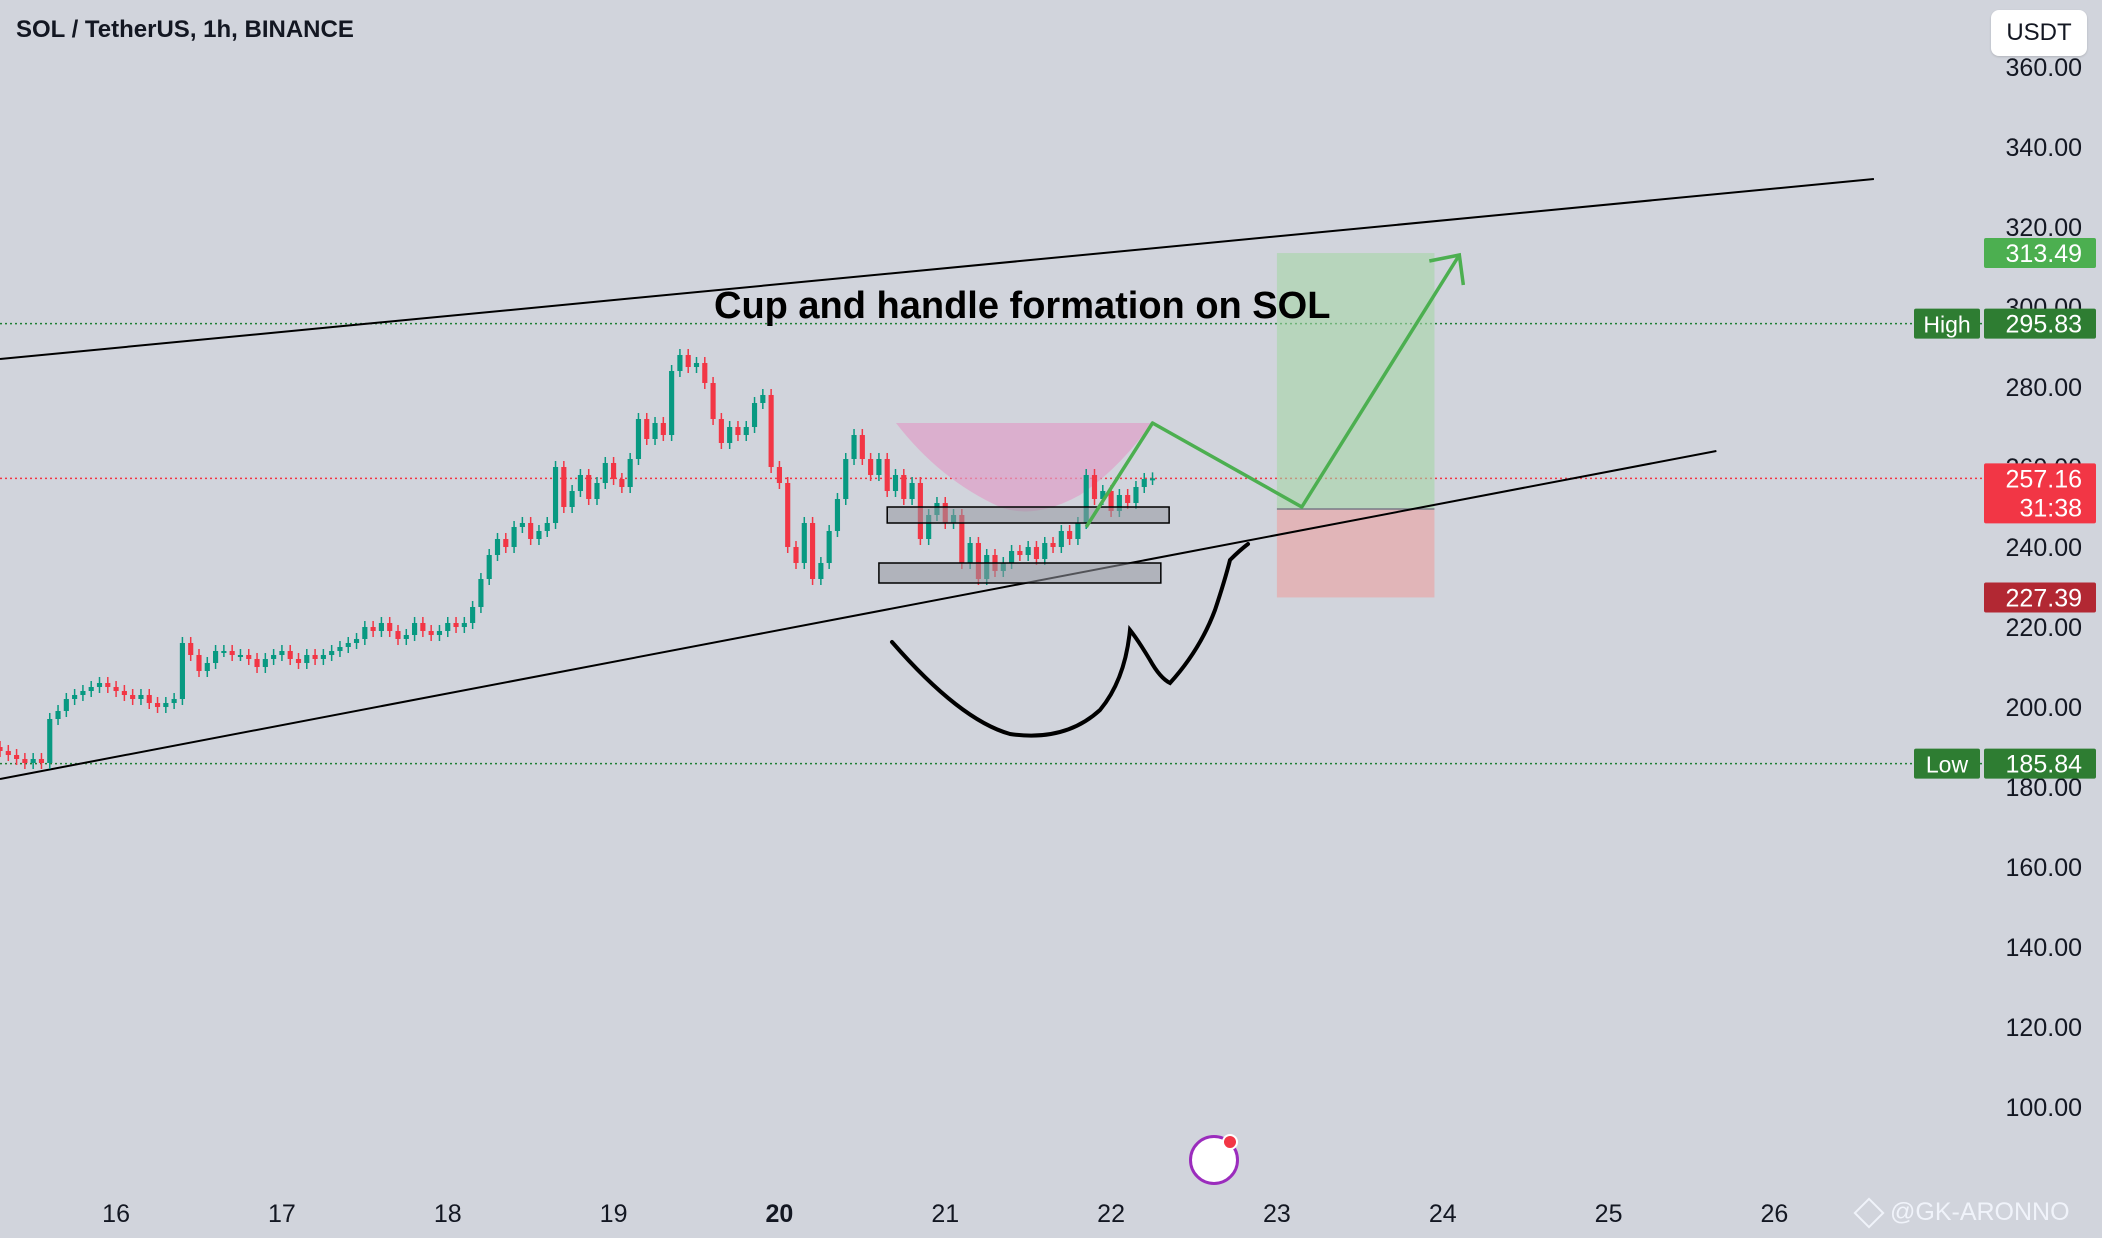 The image size is (2102, 1238). What do you see at coordinates (2044, 548) in the screenshot?
I see `y-tick-label: 240.00` at bounding box center [2044, 548].